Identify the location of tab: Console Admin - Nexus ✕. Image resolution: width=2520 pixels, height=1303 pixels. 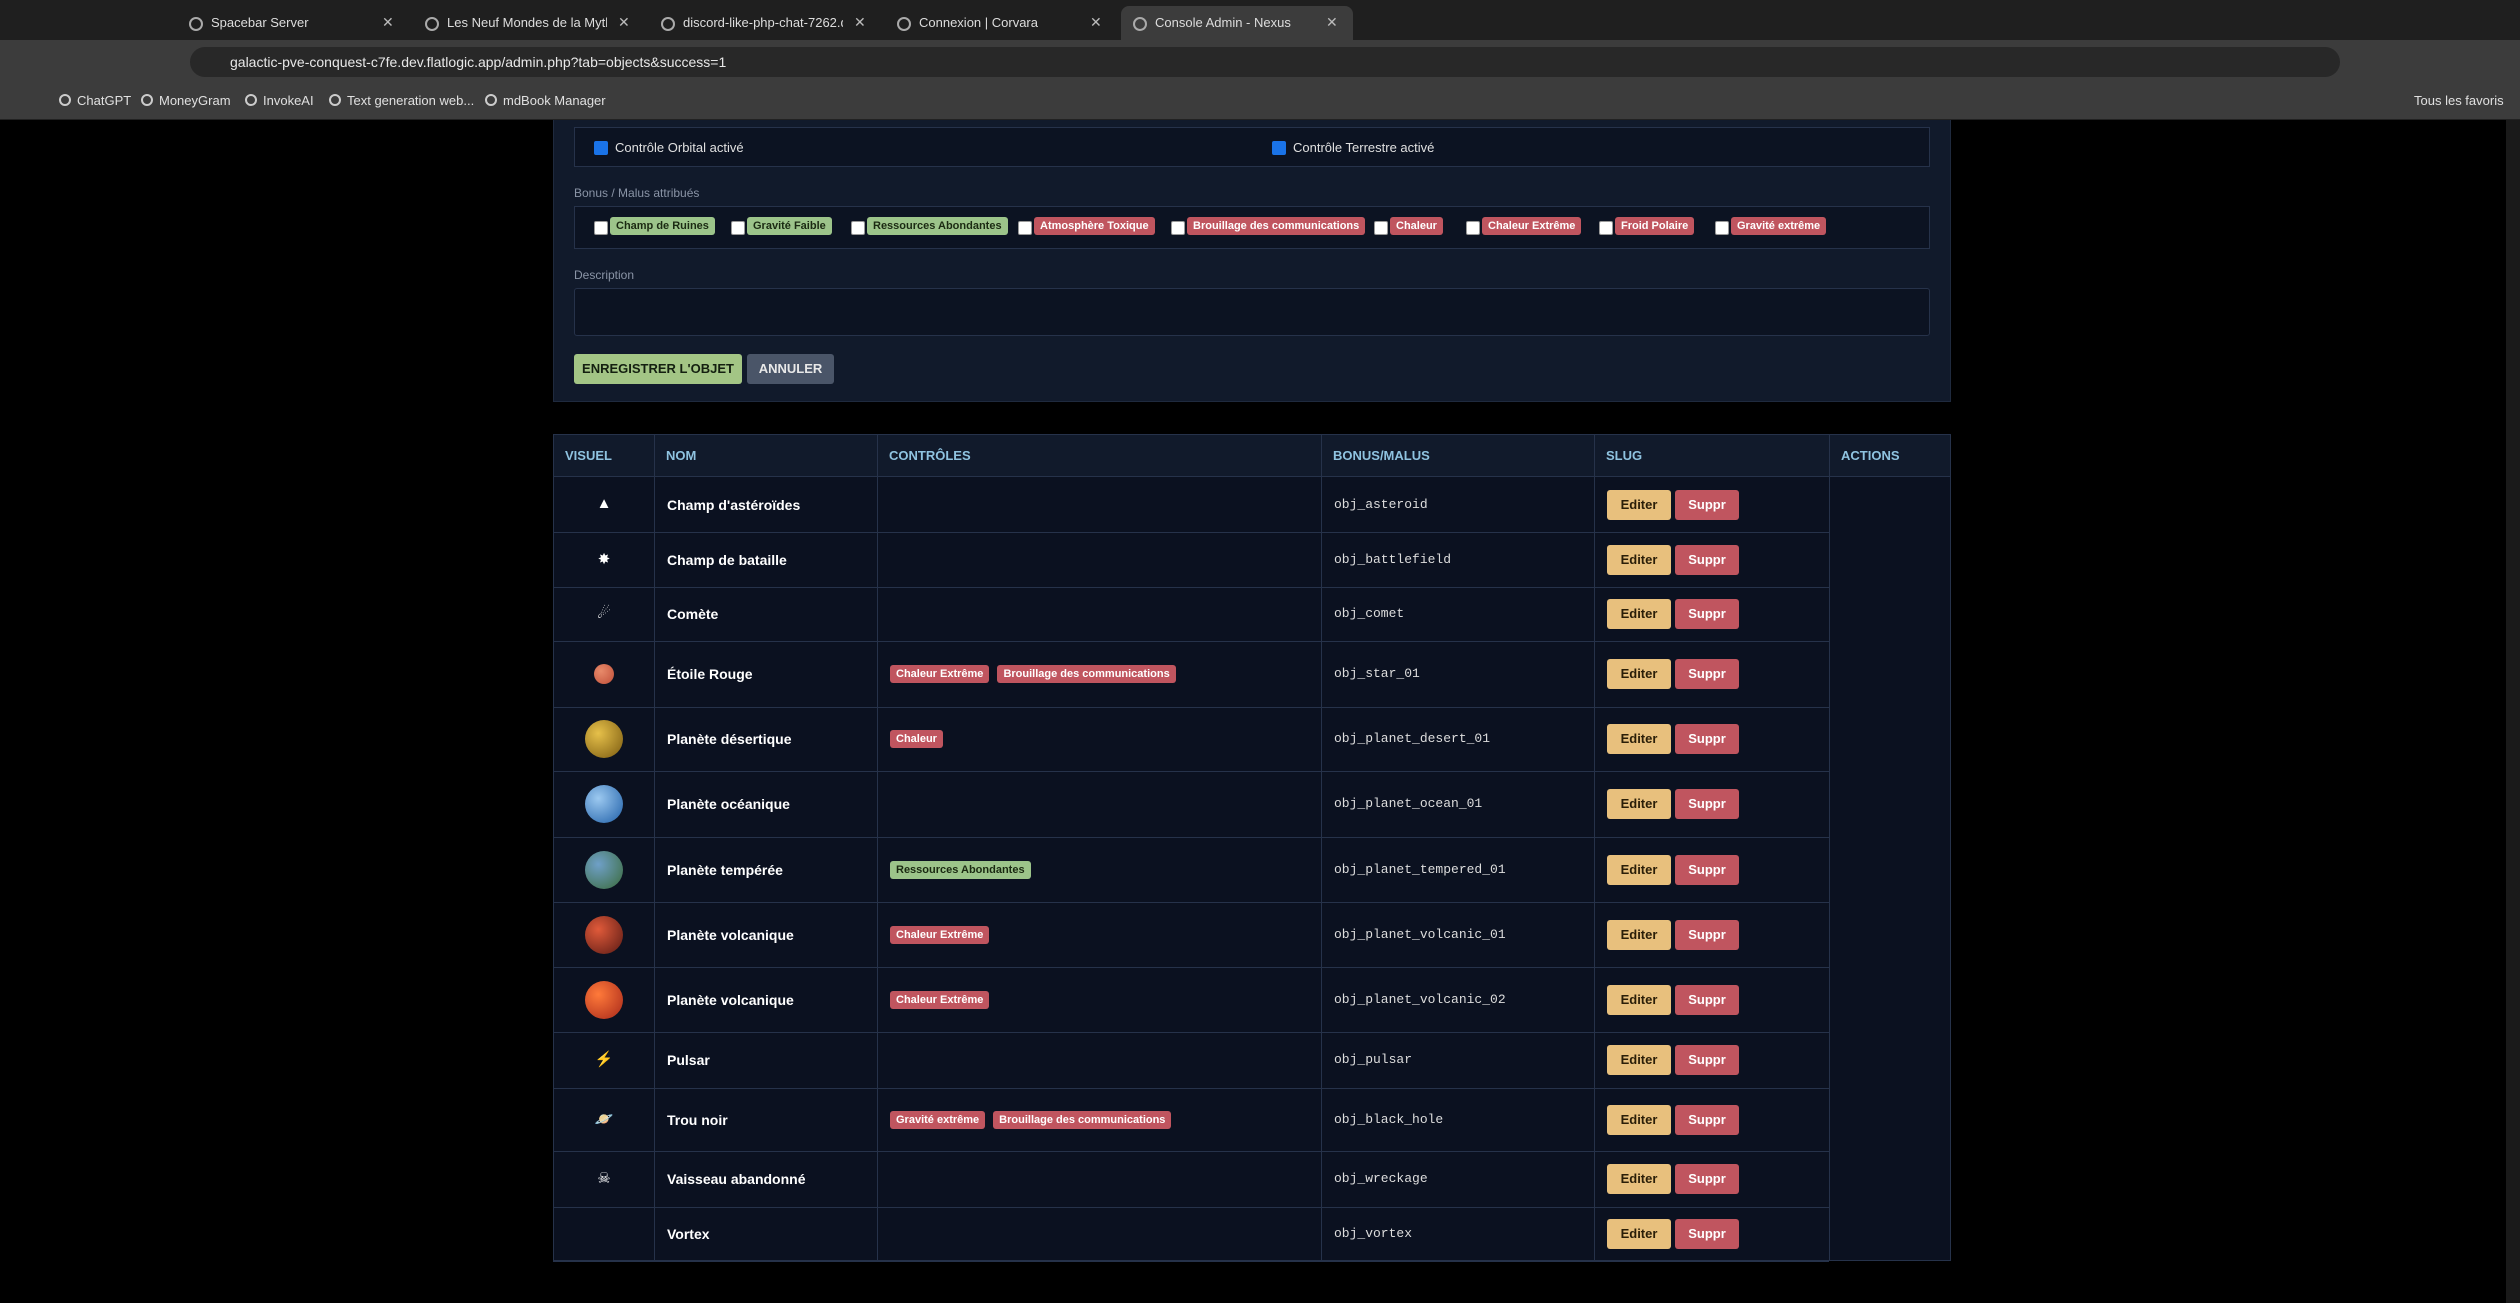
(1237, 23).